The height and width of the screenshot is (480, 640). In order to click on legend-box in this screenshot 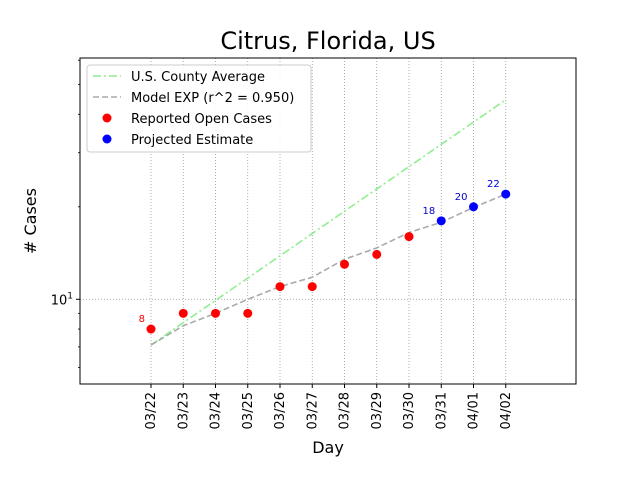, I will do `click(199, 108)`.